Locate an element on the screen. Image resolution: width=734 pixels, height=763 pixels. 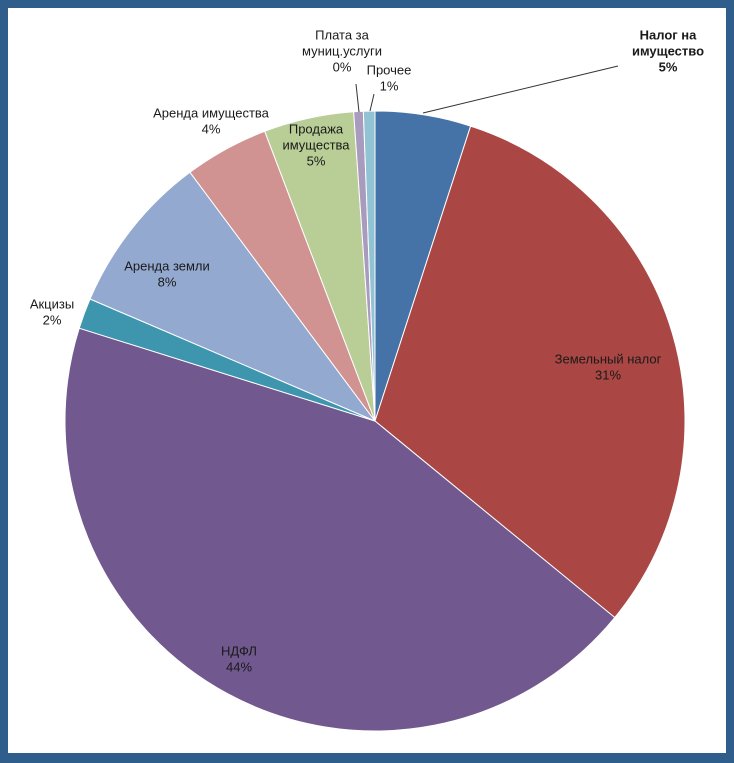
slice-percent-label-3: 44% is located at coordinates (239, 666).